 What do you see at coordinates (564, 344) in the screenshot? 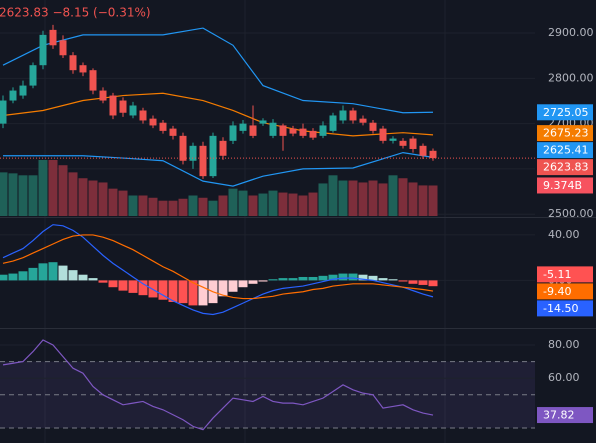
I see `y-tick-label: 80.00` at bounding box center [564, 344].